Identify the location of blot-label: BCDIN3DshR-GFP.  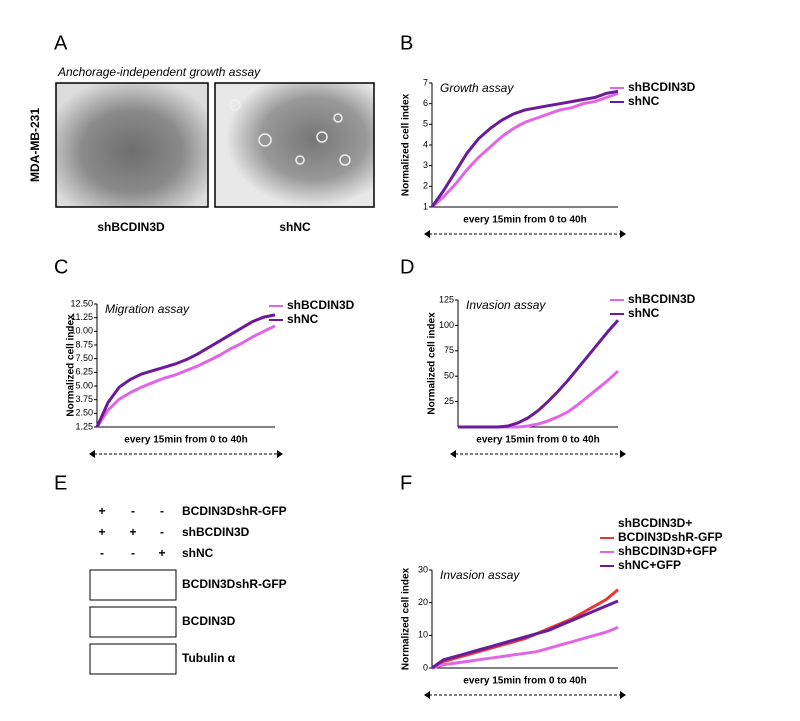
(234, 584).